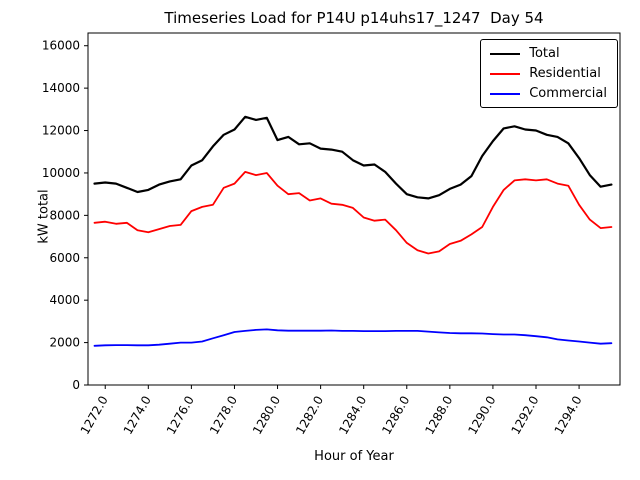 The width and height of the screenshot is (640, 480). I want to click on y-tick-label: 16000, so click(61, 46).